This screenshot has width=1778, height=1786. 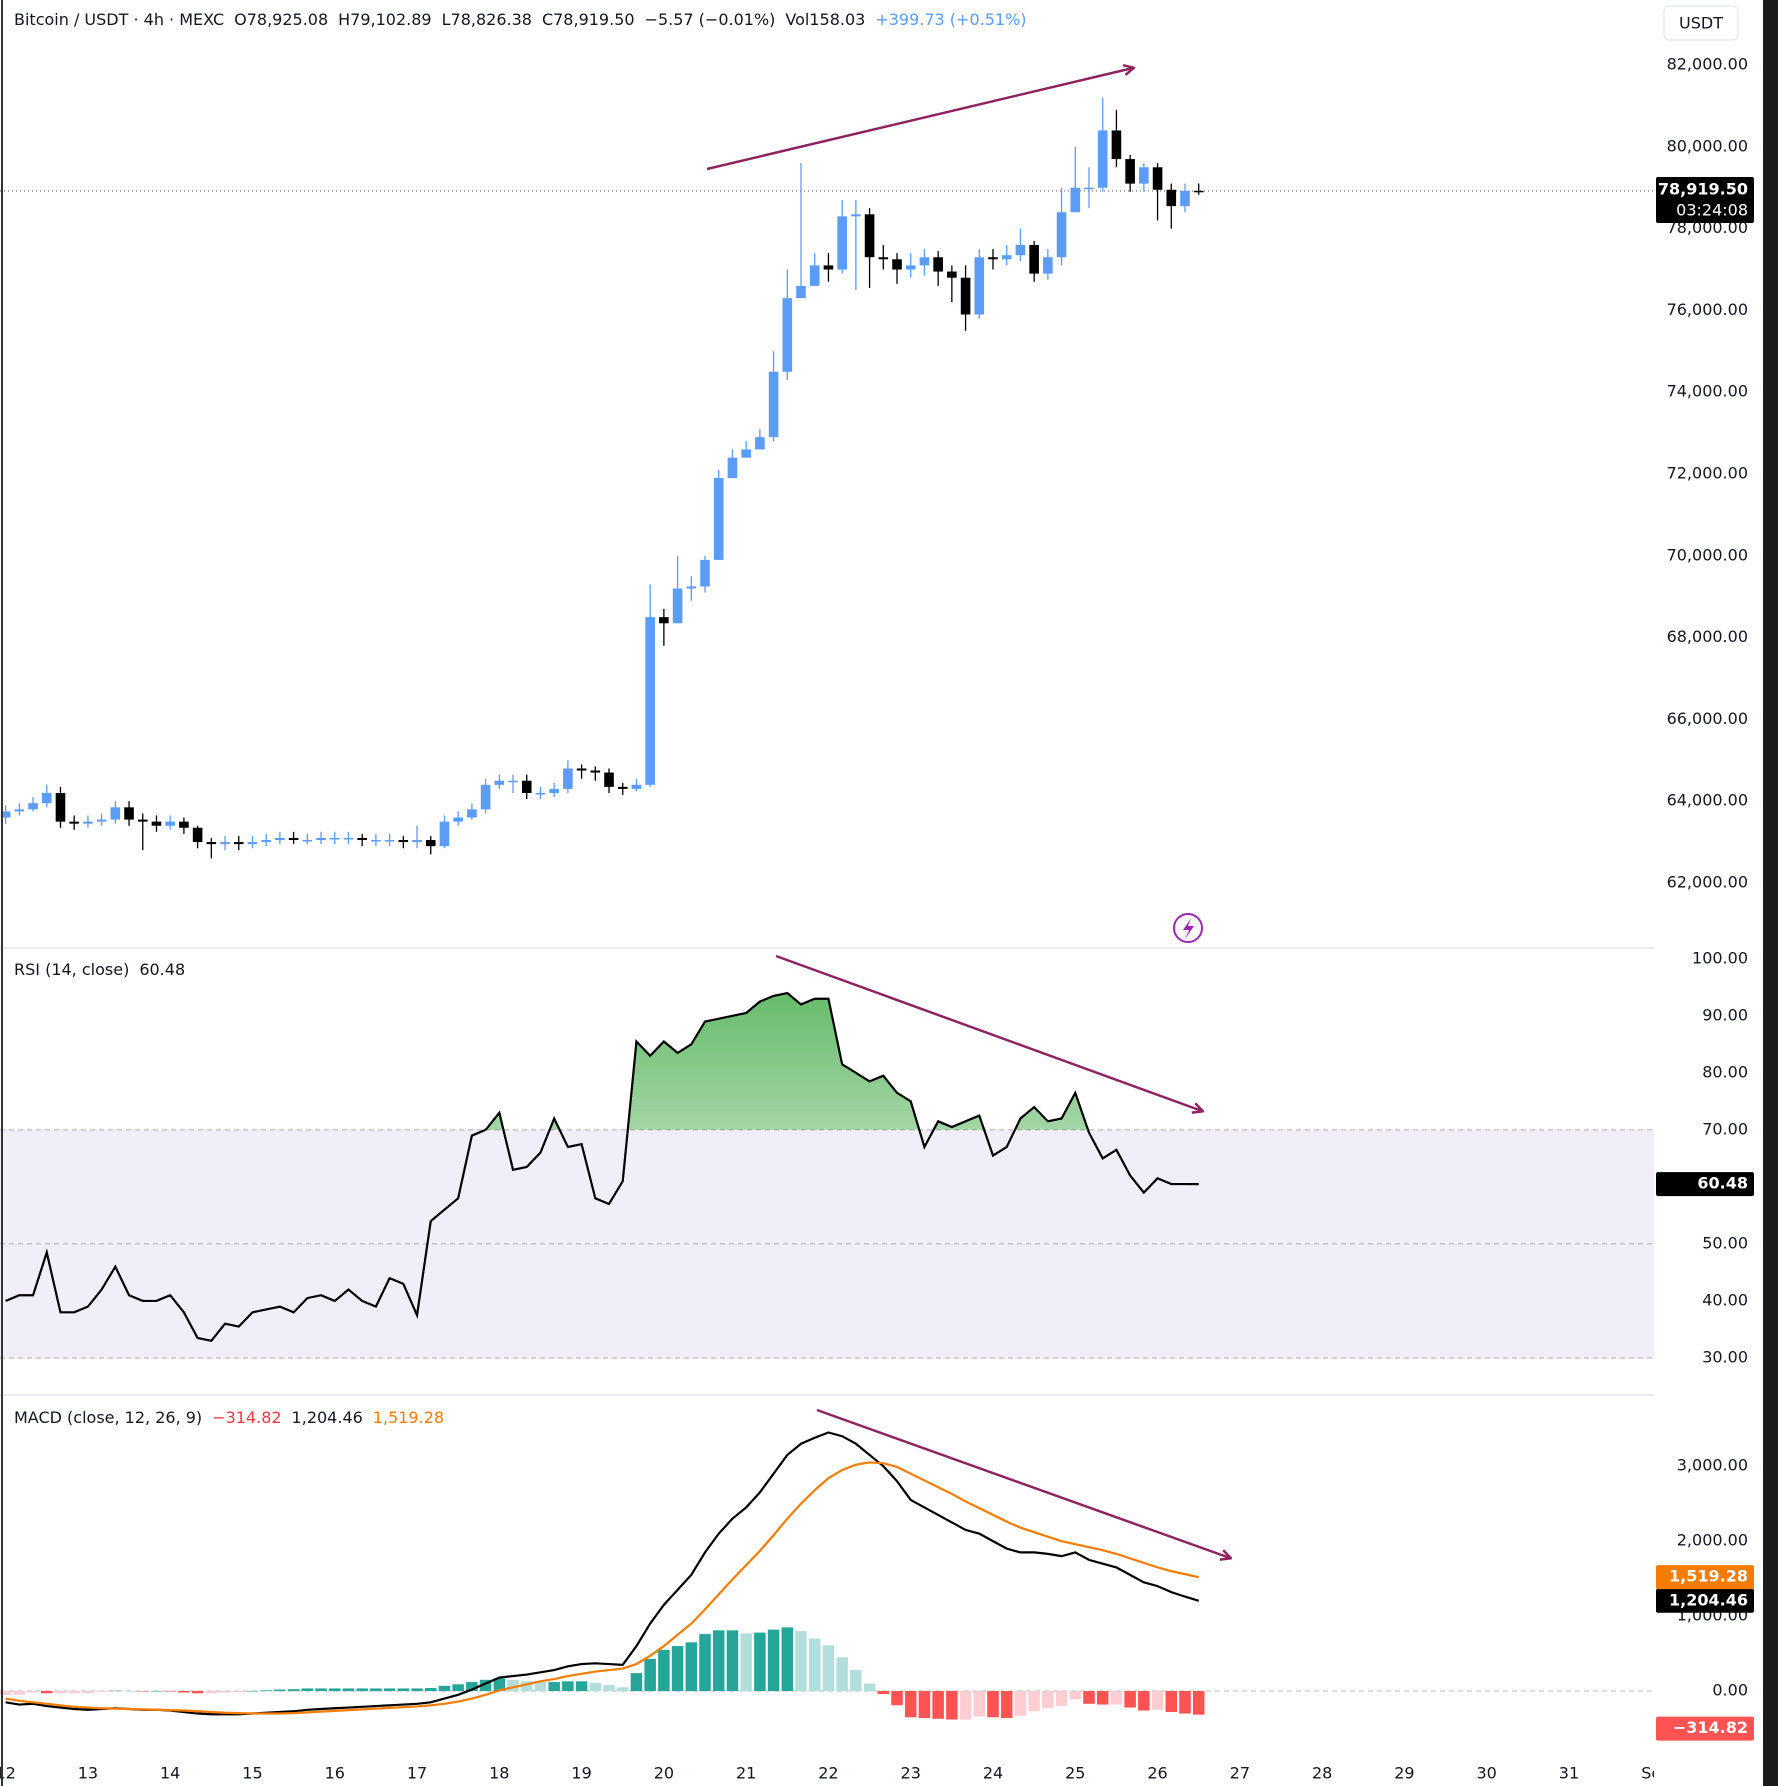 What do you see at coordinates (408, 1417) in the screenshot?
I see `signal-value: 1,519.28` at bounding box center [408, 1417].